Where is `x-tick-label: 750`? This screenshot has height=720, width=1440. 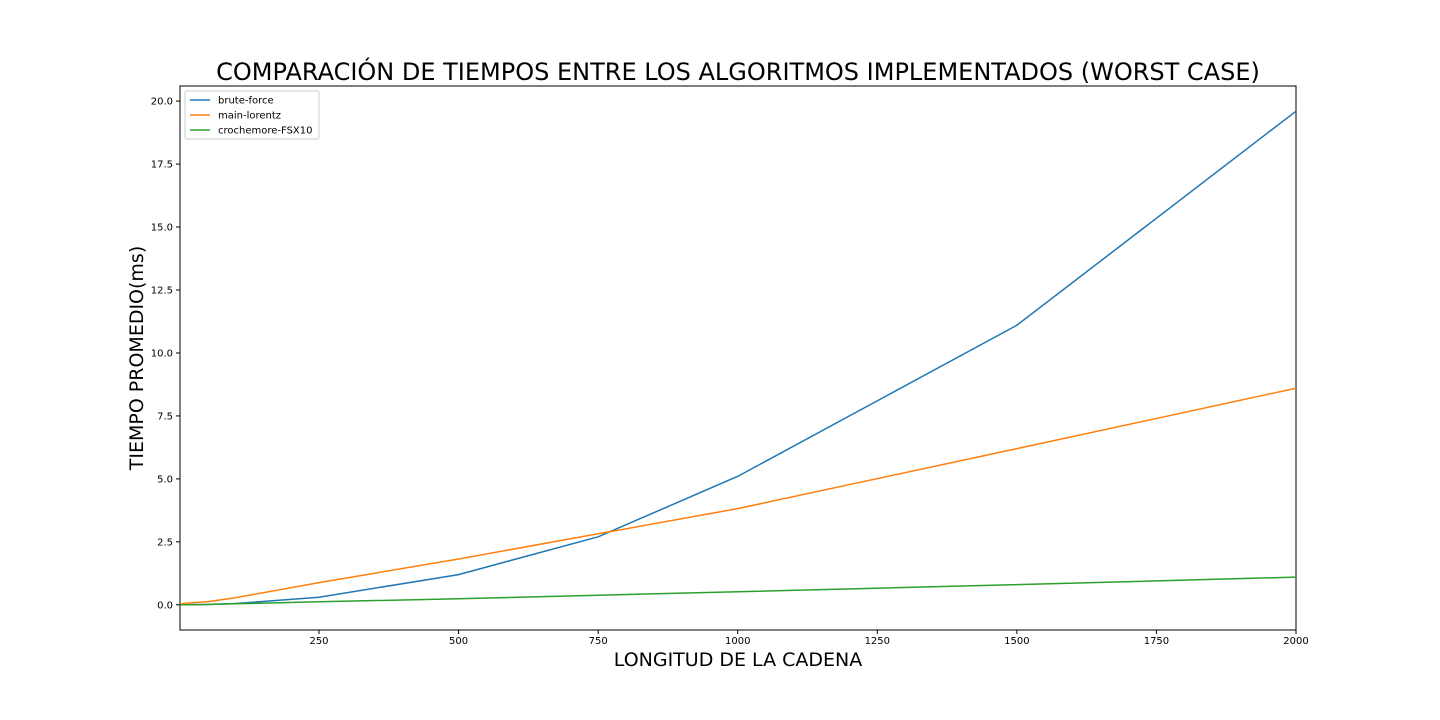 x-tick-label: 750 is located at coordinates (598, 641).